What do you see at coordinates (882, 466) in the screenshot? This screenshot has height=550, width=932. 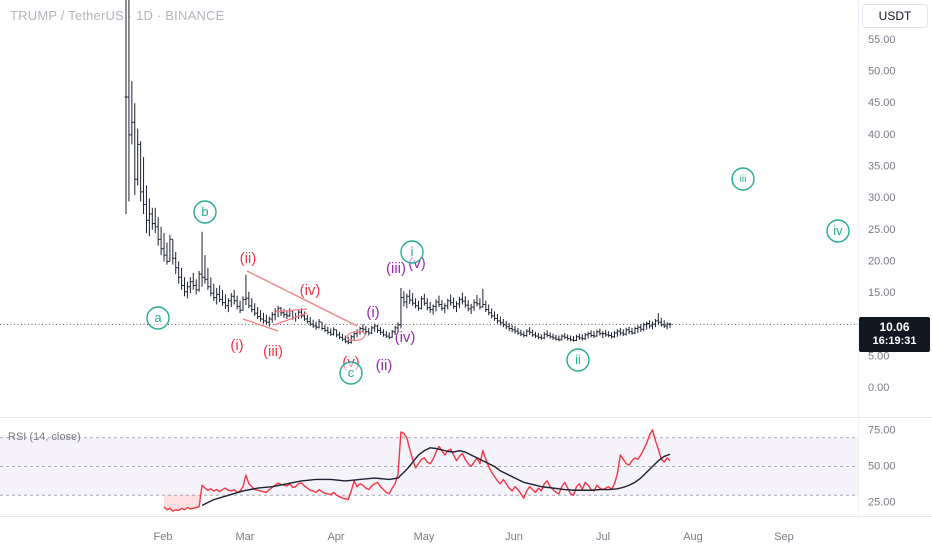 I see `rsi-axis-label: 50.00` at bounding box center [882, 466].